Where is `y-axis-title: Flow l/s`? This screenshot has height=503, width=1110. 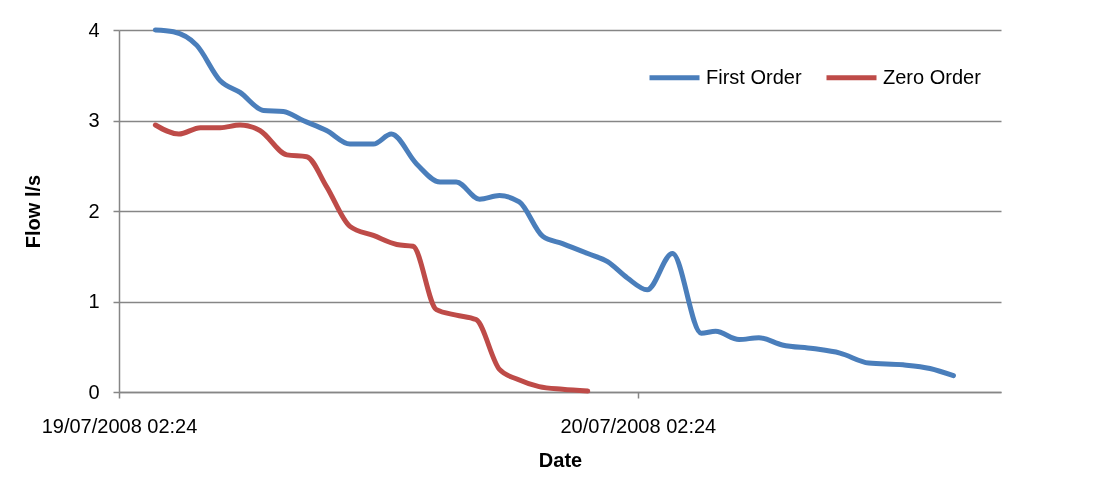
y-axis-title: Flow l/s is located at coordinates (33, 211).